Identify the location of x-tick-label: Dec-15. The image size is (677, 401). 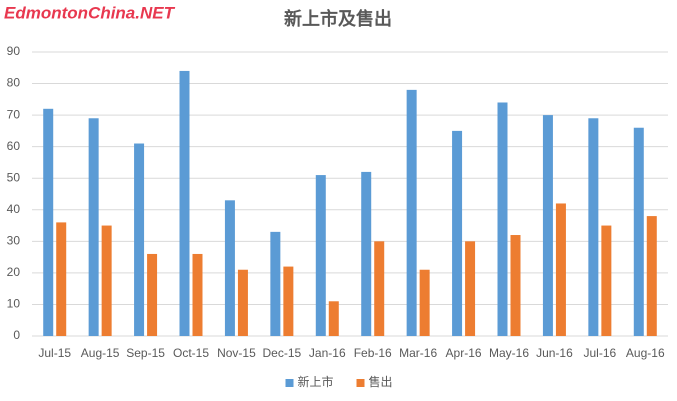
(282, 353).